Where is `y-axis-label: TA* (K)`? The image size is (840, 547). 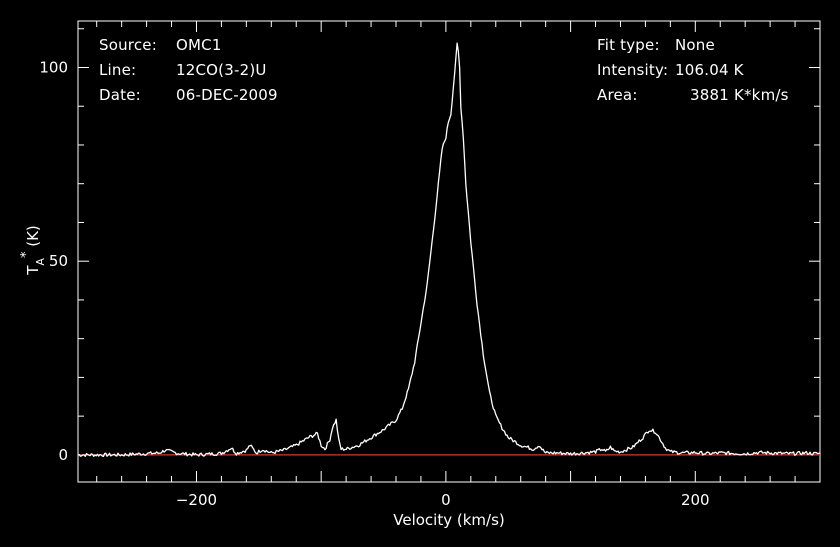
y-axis-label: TA* (K) is located at coordinates (33, 250).